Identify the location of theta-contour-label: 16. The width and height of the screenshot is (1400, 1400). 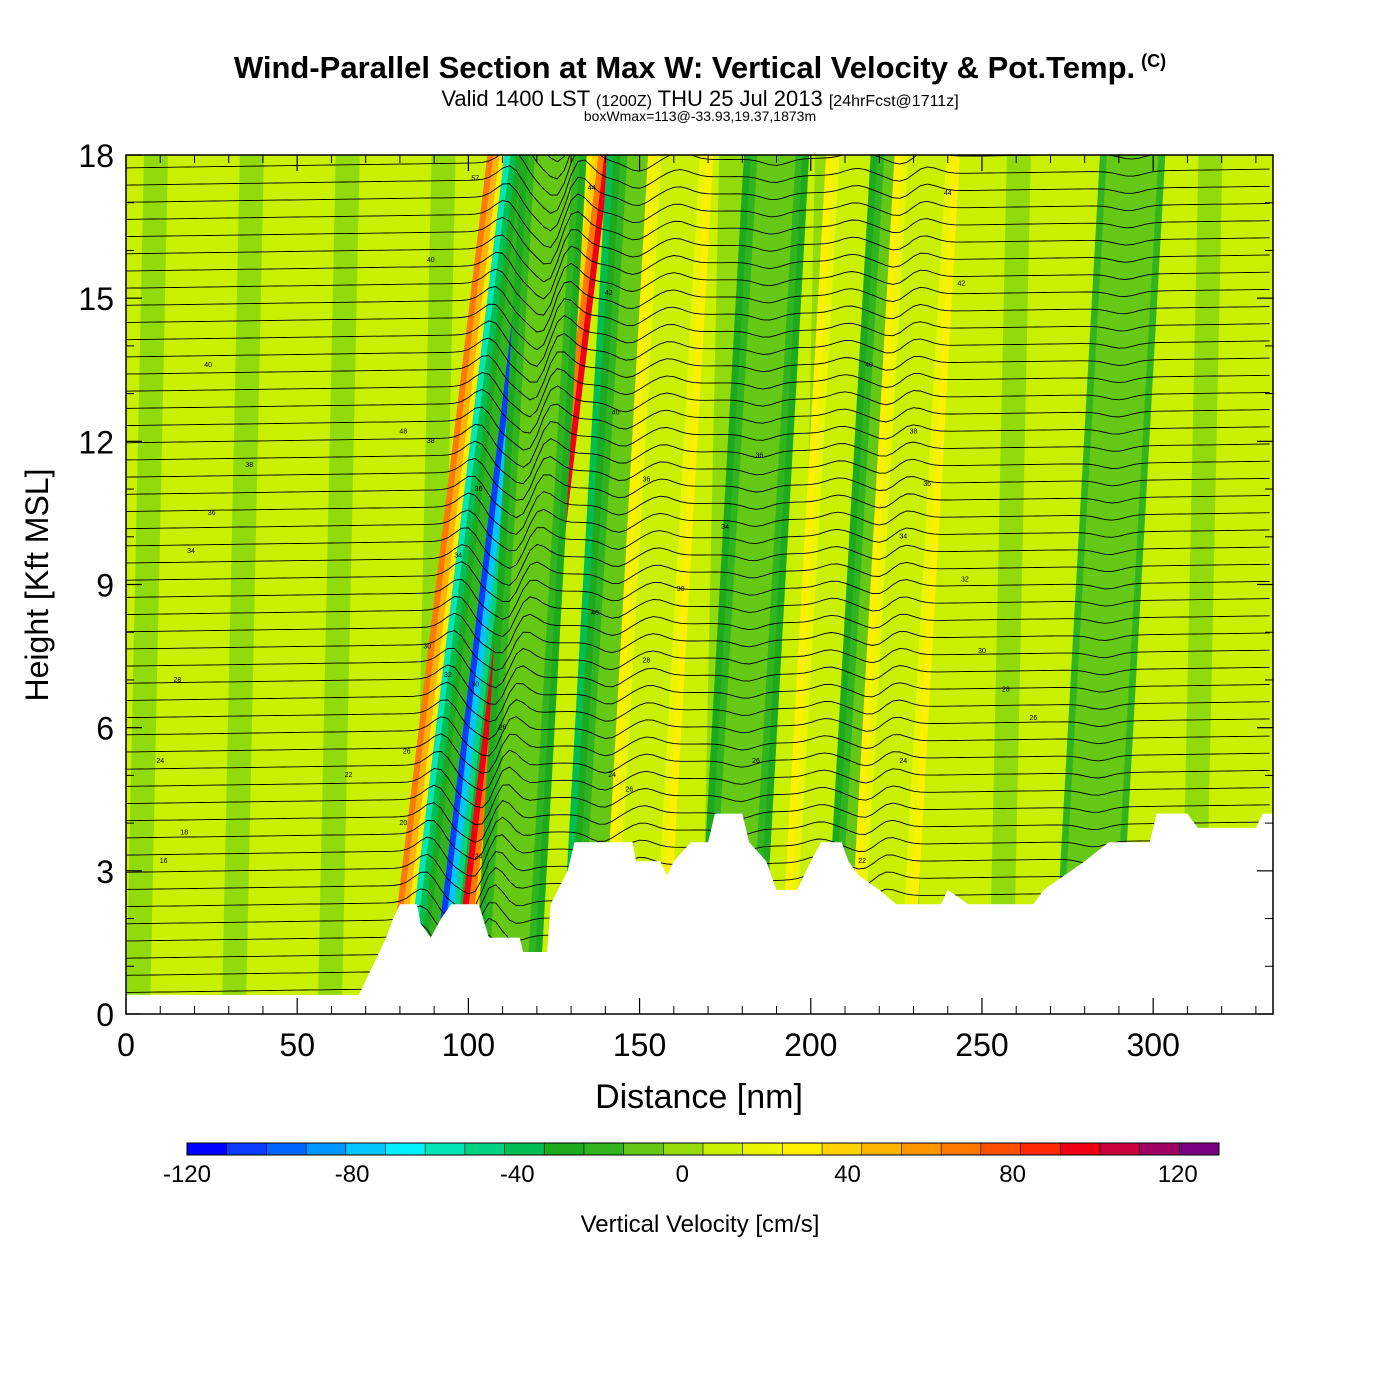
(164, 861).